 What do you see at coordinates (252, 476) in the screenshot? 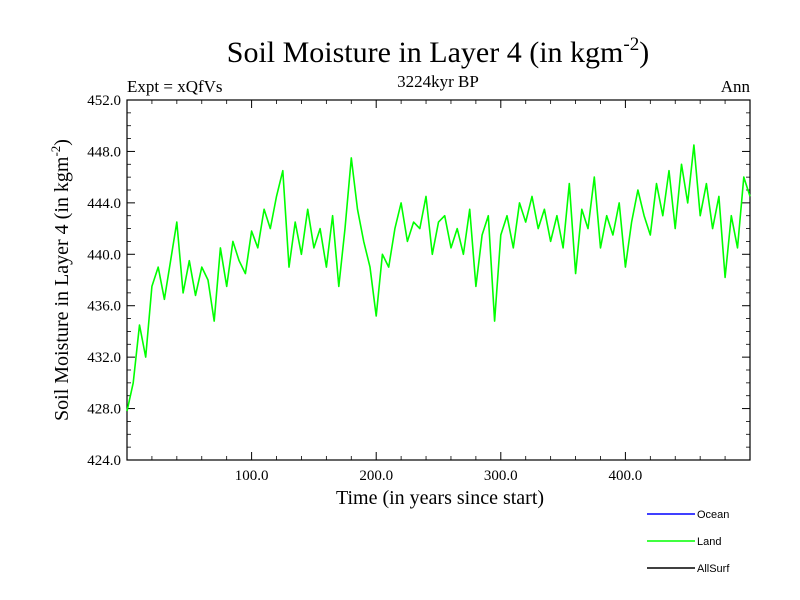
I see `x-tick-label: 100.0` at bounding box center [252, 476].